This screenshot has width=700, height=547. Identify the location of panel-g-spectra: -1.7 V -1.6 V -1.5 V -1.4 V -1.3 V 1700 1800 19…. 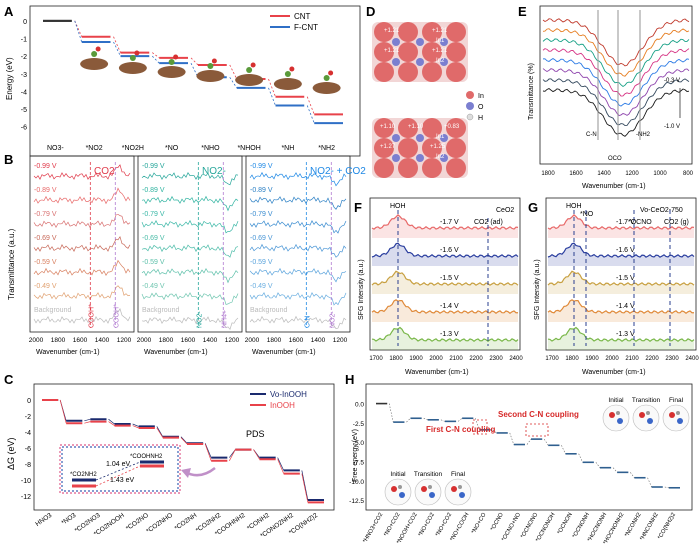
(622, 282).